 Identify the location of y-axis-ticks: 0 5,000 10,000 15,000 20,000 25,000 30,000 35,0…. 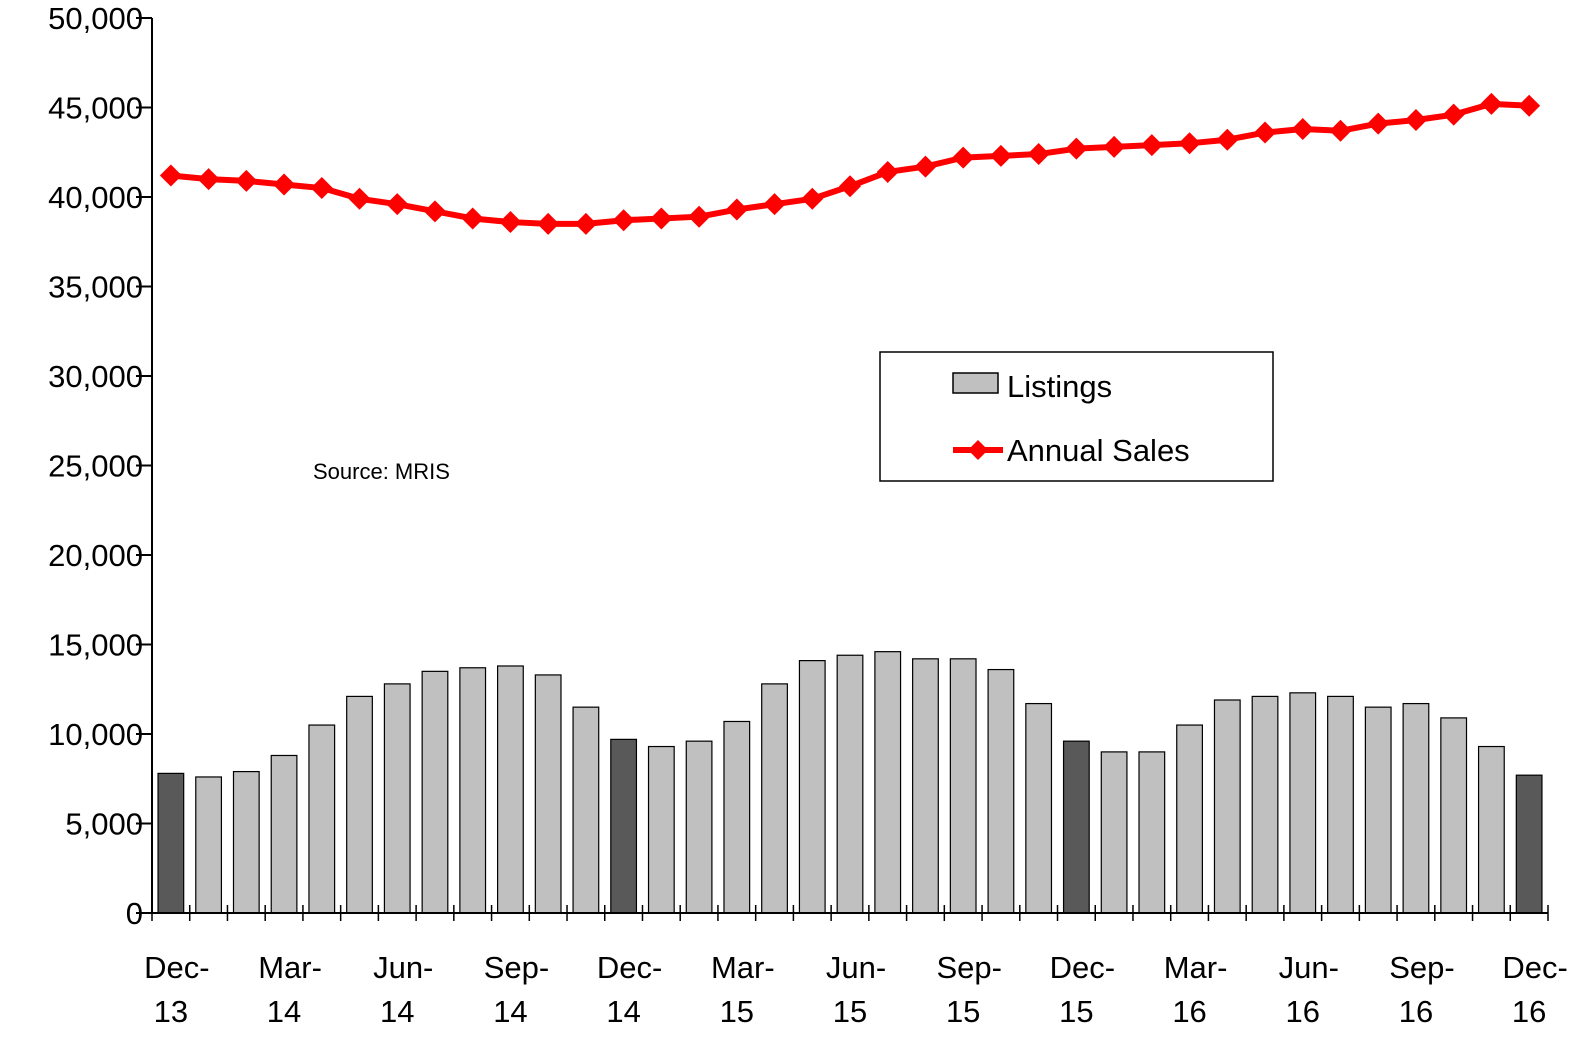
(100, 466).